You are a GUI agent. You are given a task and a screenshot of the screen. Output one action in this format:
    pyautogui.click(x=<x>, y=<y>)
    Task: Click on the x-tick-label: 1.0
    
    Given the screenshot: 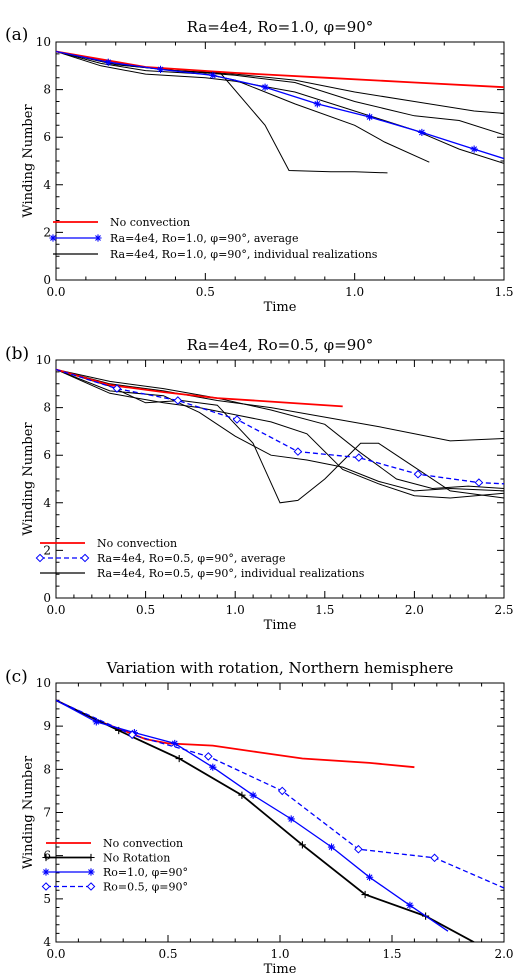 What is the action you would take?
    pyautogui.click(x=354, y=292)
    